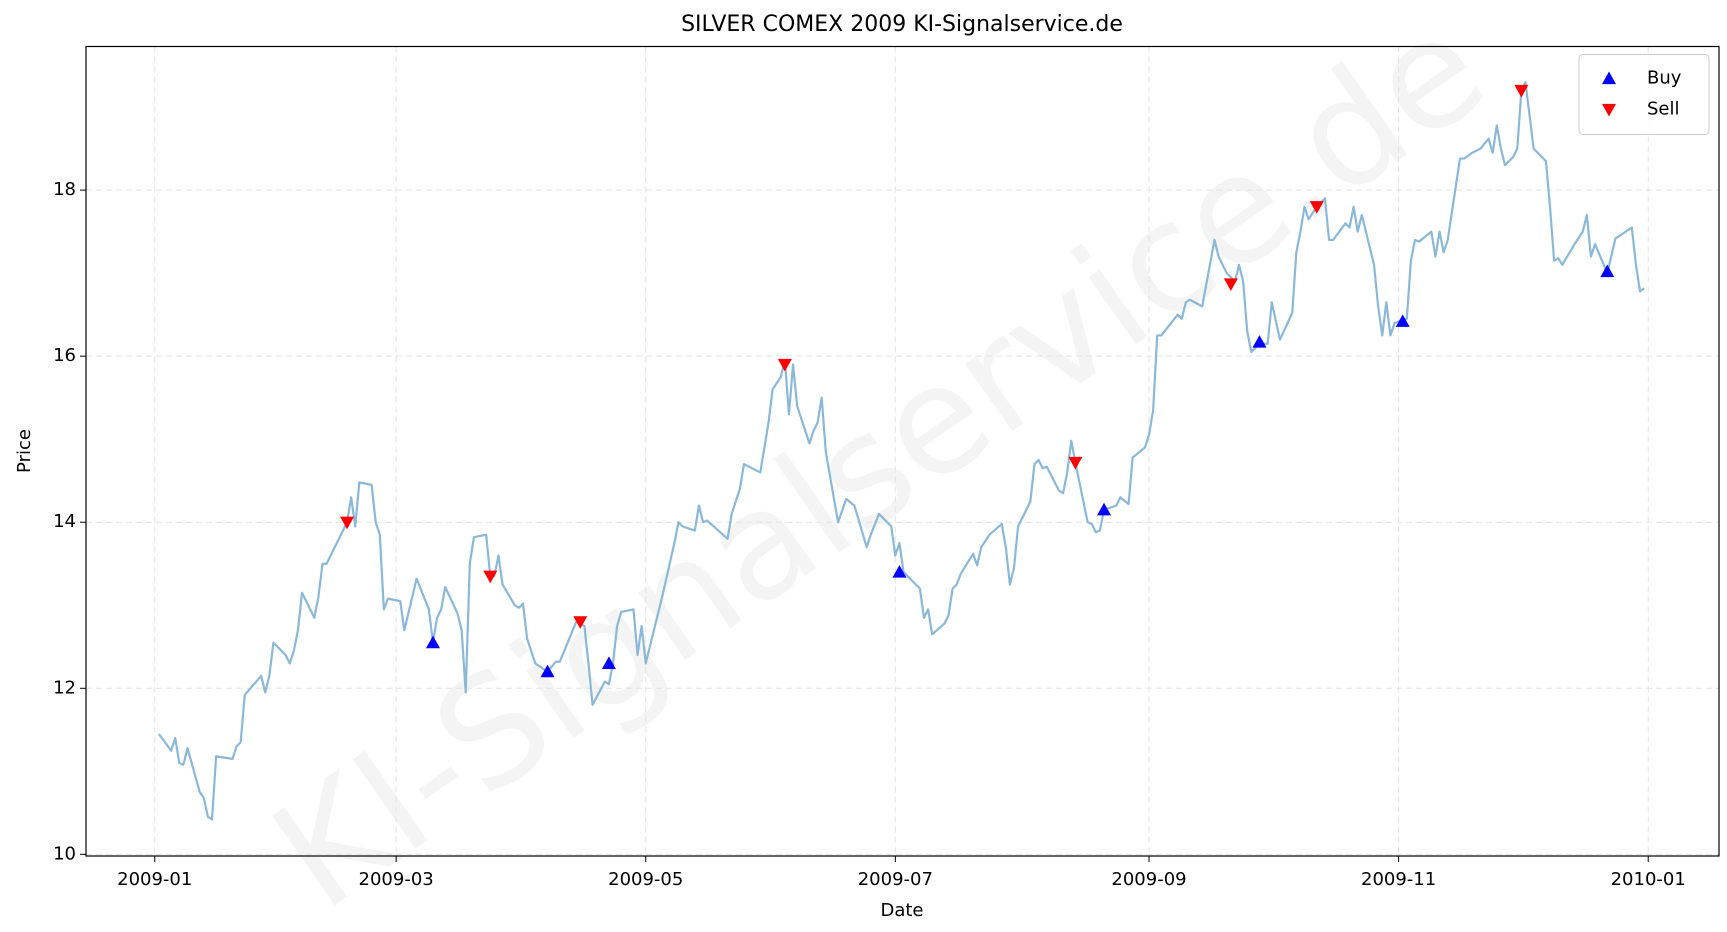 This screenshot has width=1727, height=932. I want to click on x-tick-label: 2009-05, so click(645, 879).